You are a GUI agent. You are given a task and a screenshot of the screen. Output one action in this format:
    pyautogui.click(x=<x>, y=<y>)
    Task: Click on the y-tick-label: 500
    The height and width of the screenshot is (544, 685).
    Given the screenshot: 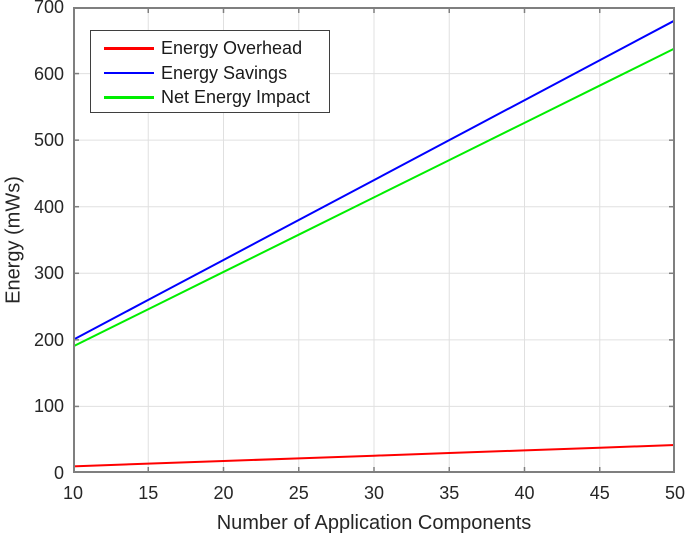 What is the action you would take?
    pyautogui.click(x=48, y=140)
    